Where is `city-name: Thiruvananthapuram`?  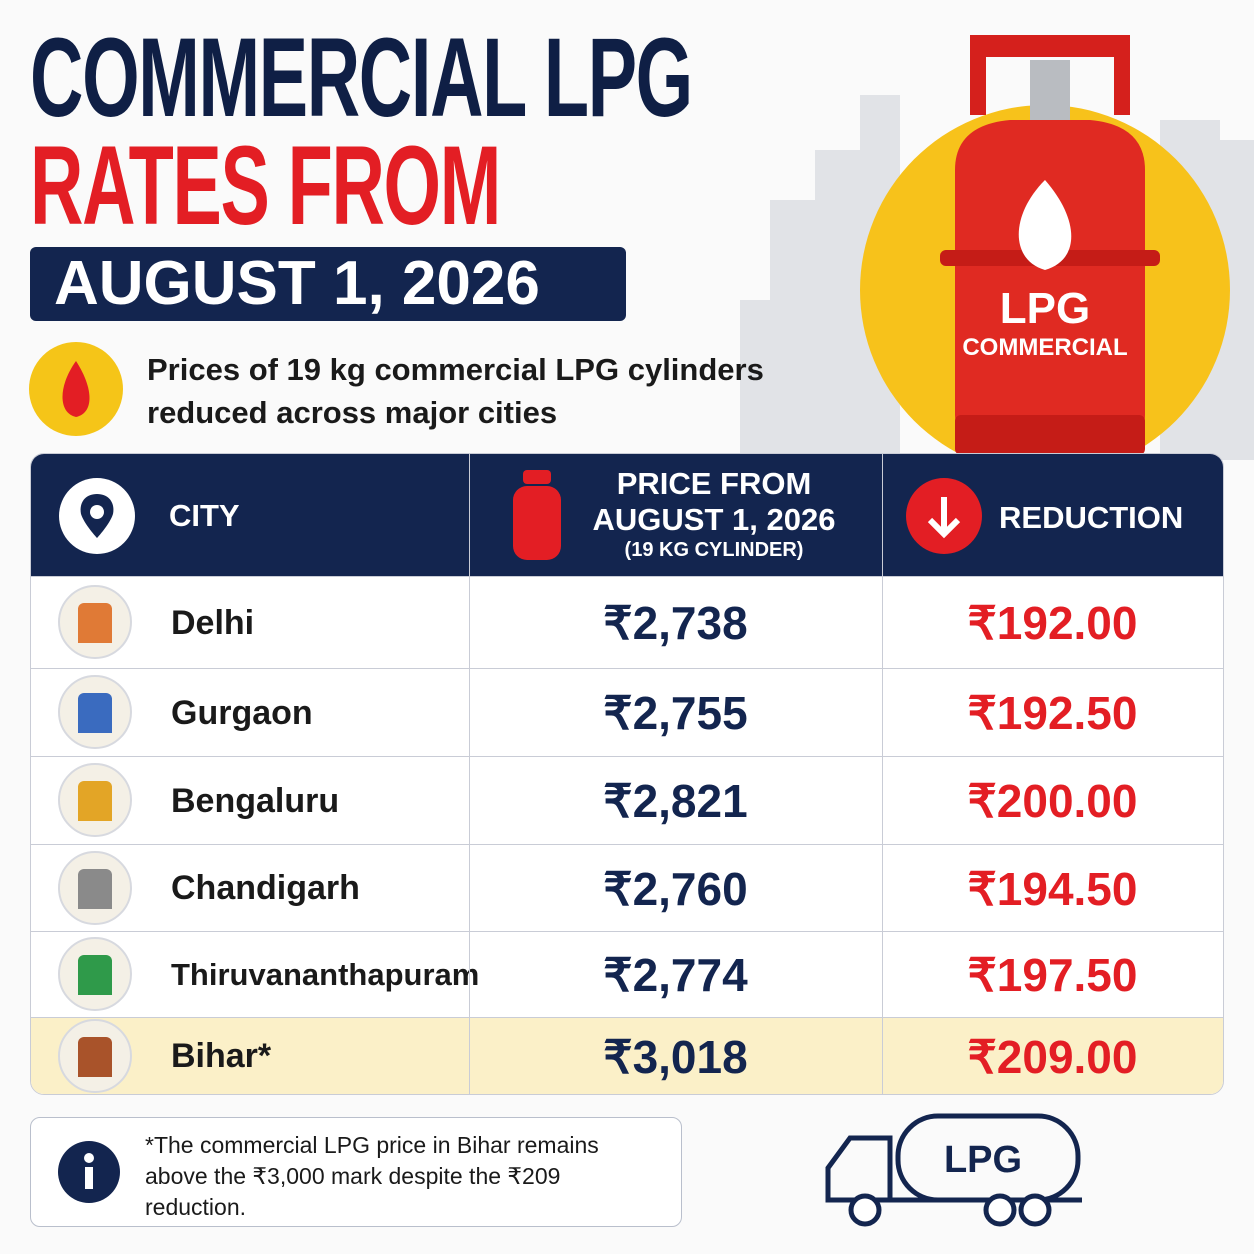
city-name: Thiruvananthapuram is located at coordinates (325, 974).